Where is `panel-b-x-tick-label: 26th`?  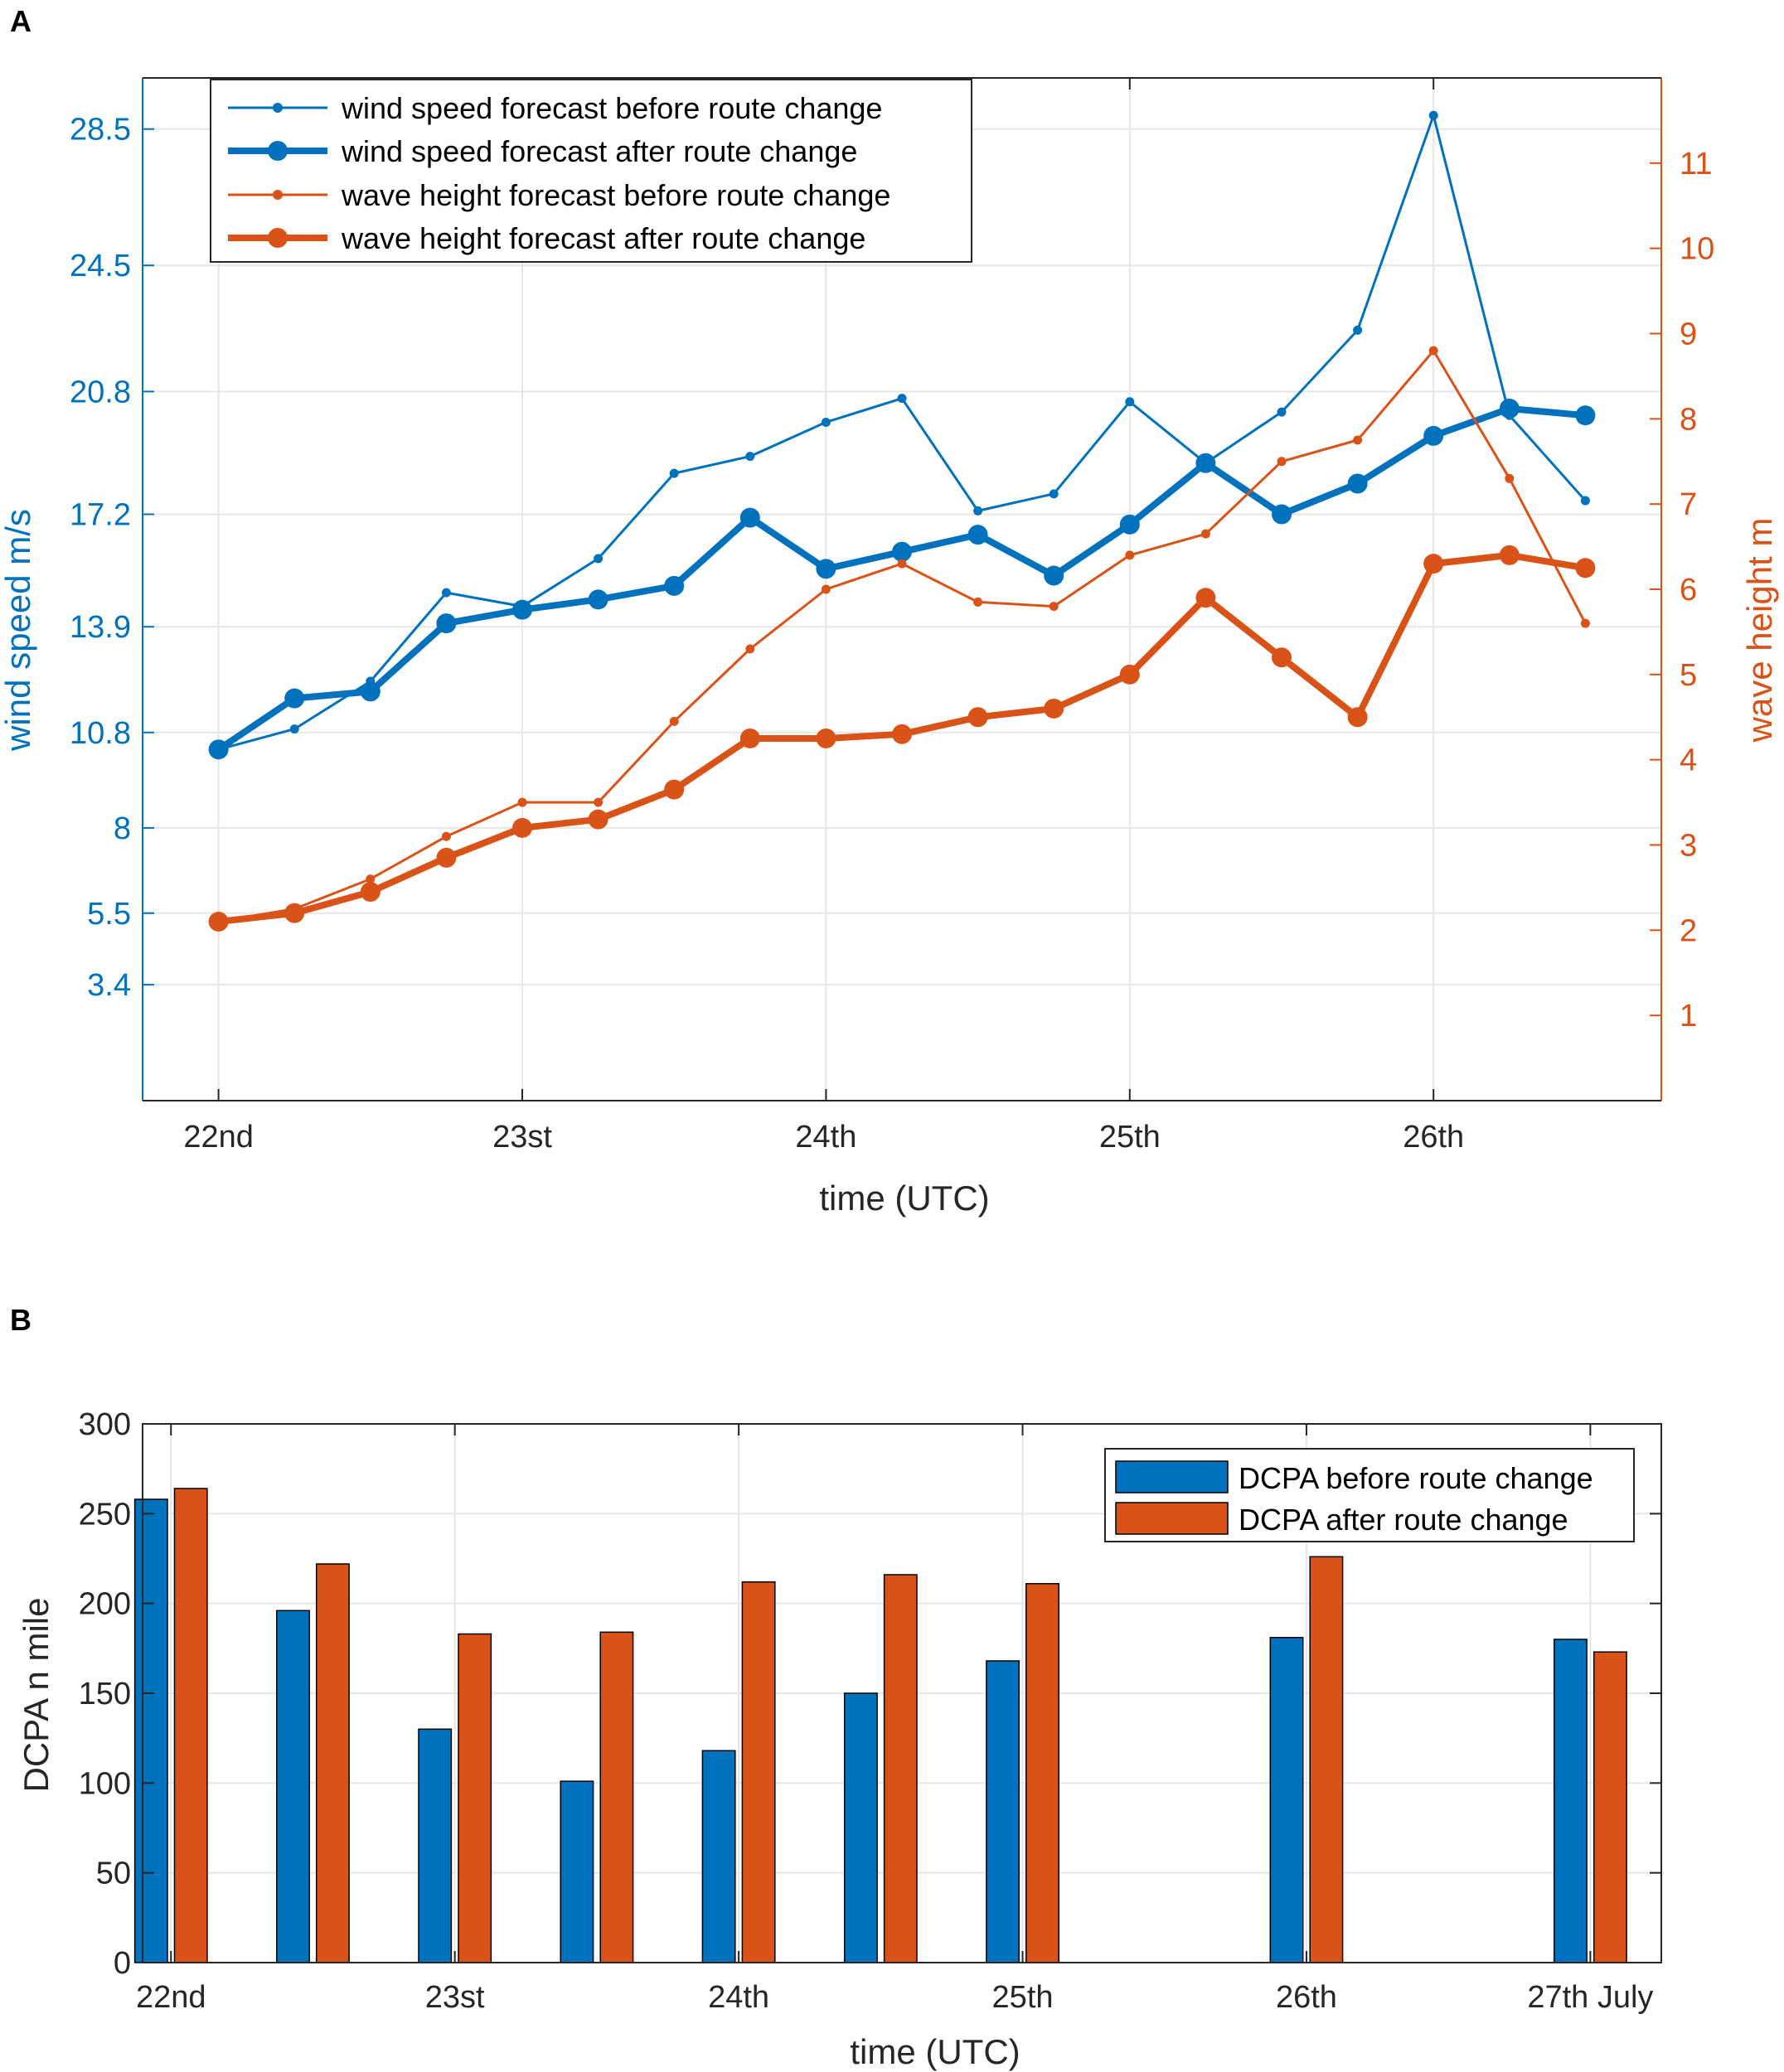 panel-b-x-tick-label: 26th is located at coordinates (1306, 1997).